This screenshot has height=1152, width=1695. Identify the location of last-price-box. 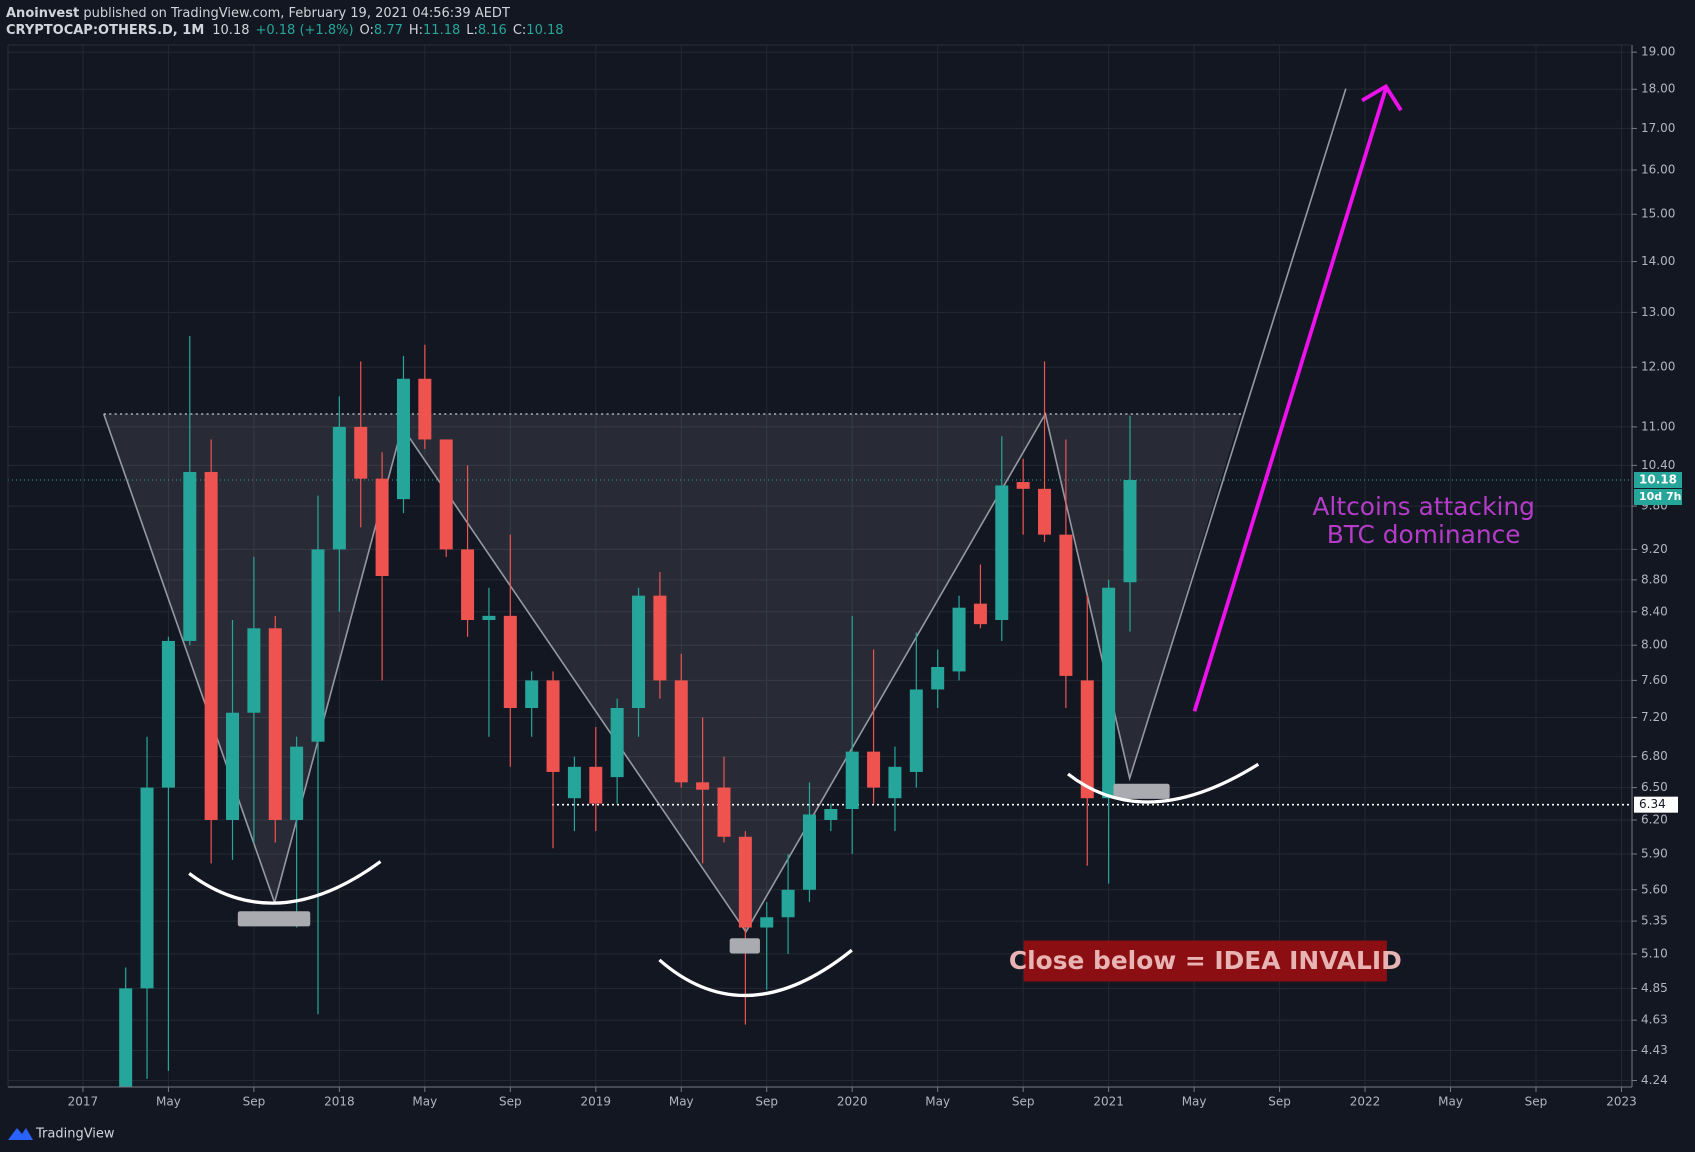
(1658, 480).